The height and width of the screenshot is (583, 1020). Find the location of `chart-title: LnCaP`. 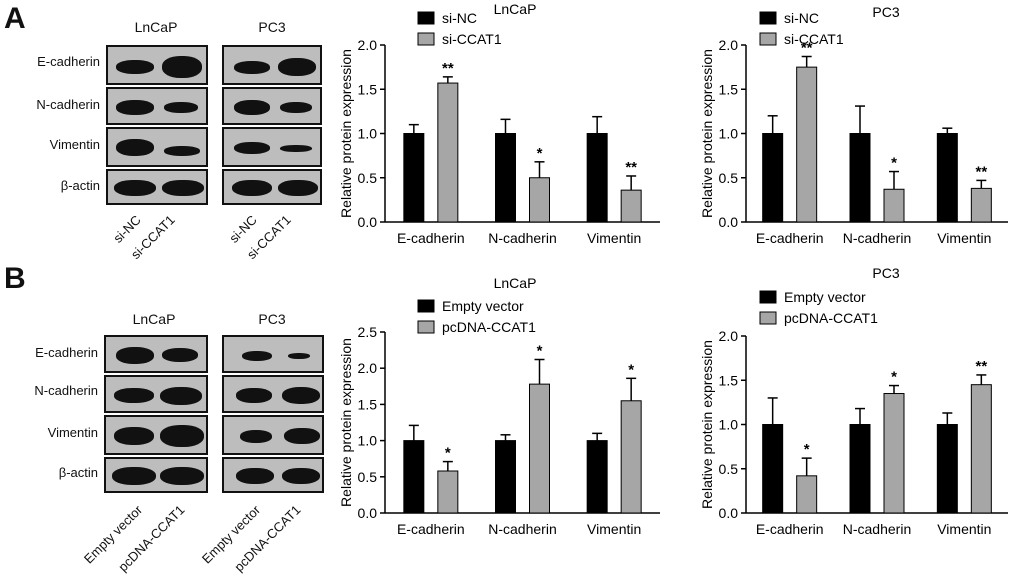

chart-title: LnCaP is located at coordinates (515, 9).